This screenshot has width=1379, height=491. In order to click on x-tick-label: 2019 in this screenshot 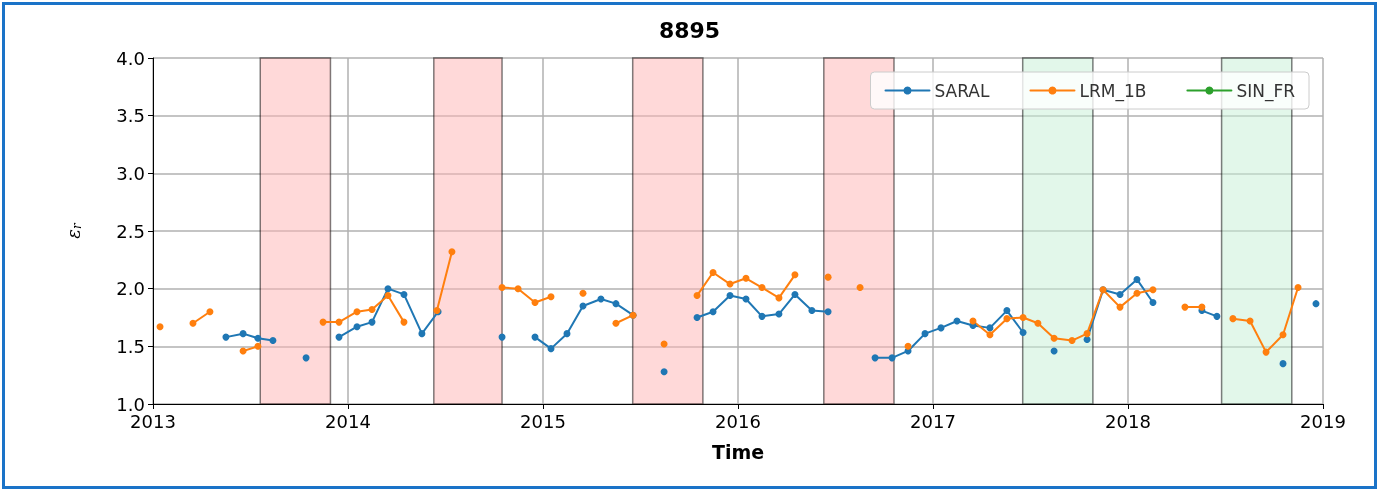, I will do `click(1323, 421)`.